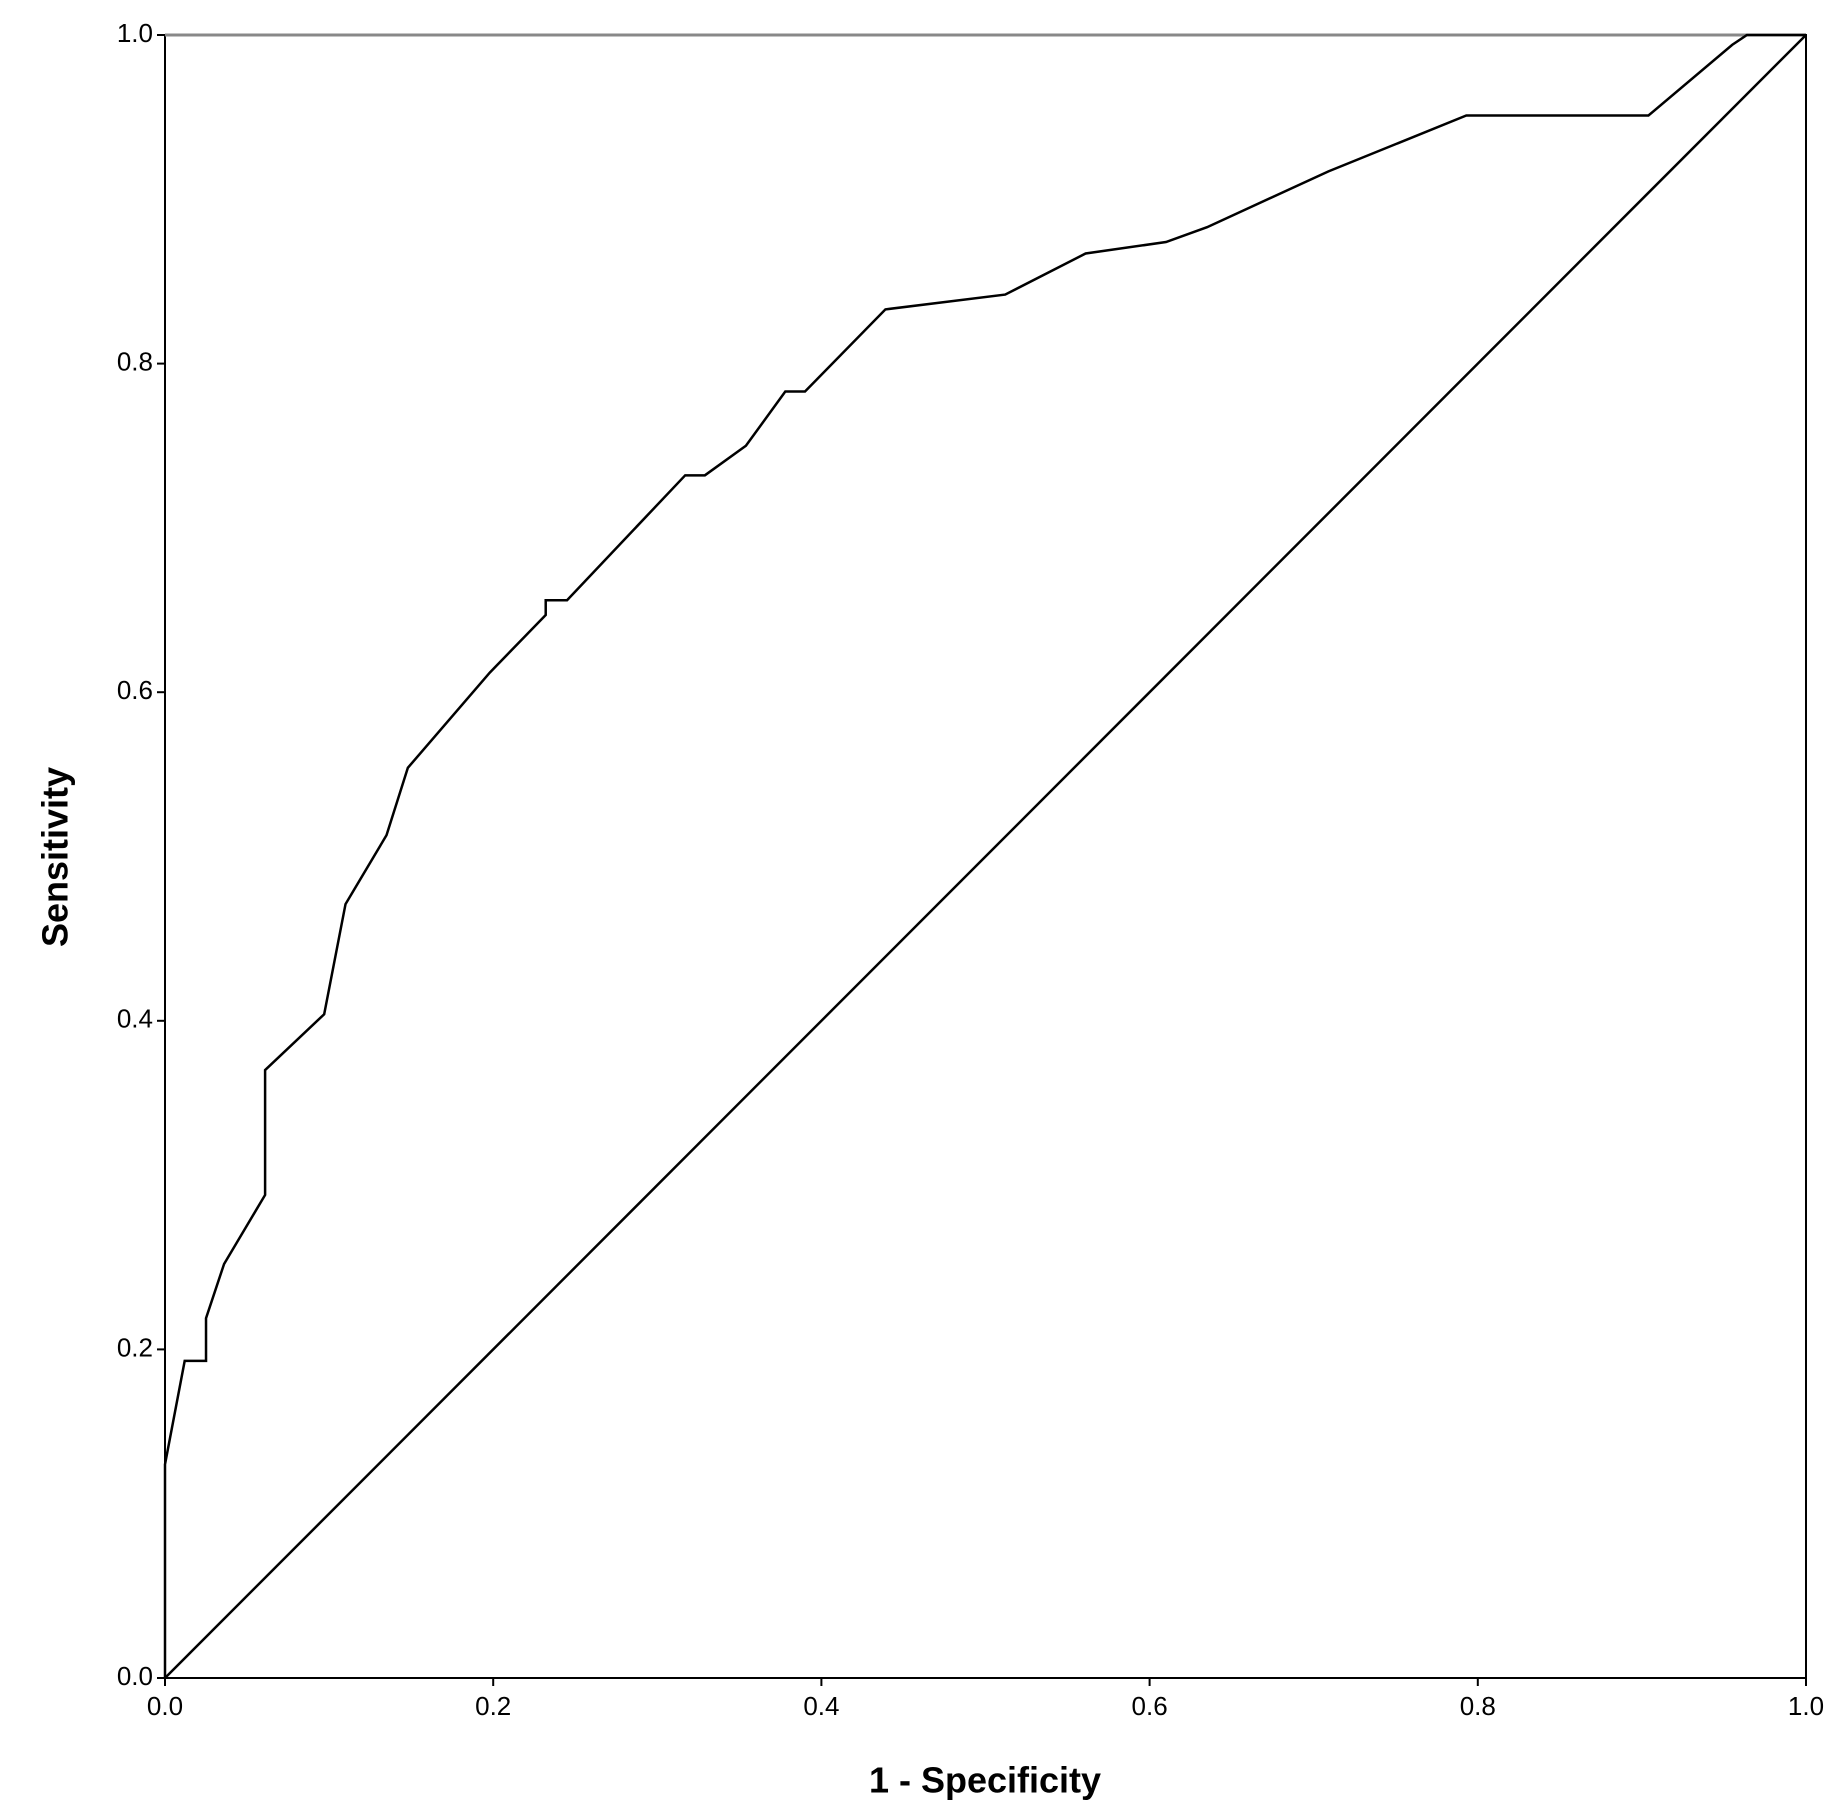  Describe the element at coordinates (135, 33) in the screenshot. I see `y-tick-label: 1.0` at that location.